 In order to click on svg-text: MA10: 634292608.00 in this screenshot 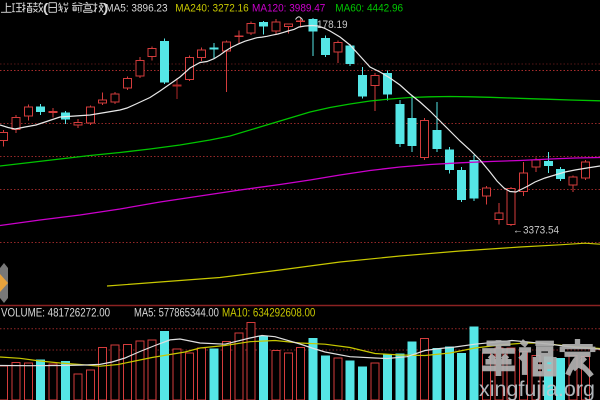, I will do `click(268, 313)`.